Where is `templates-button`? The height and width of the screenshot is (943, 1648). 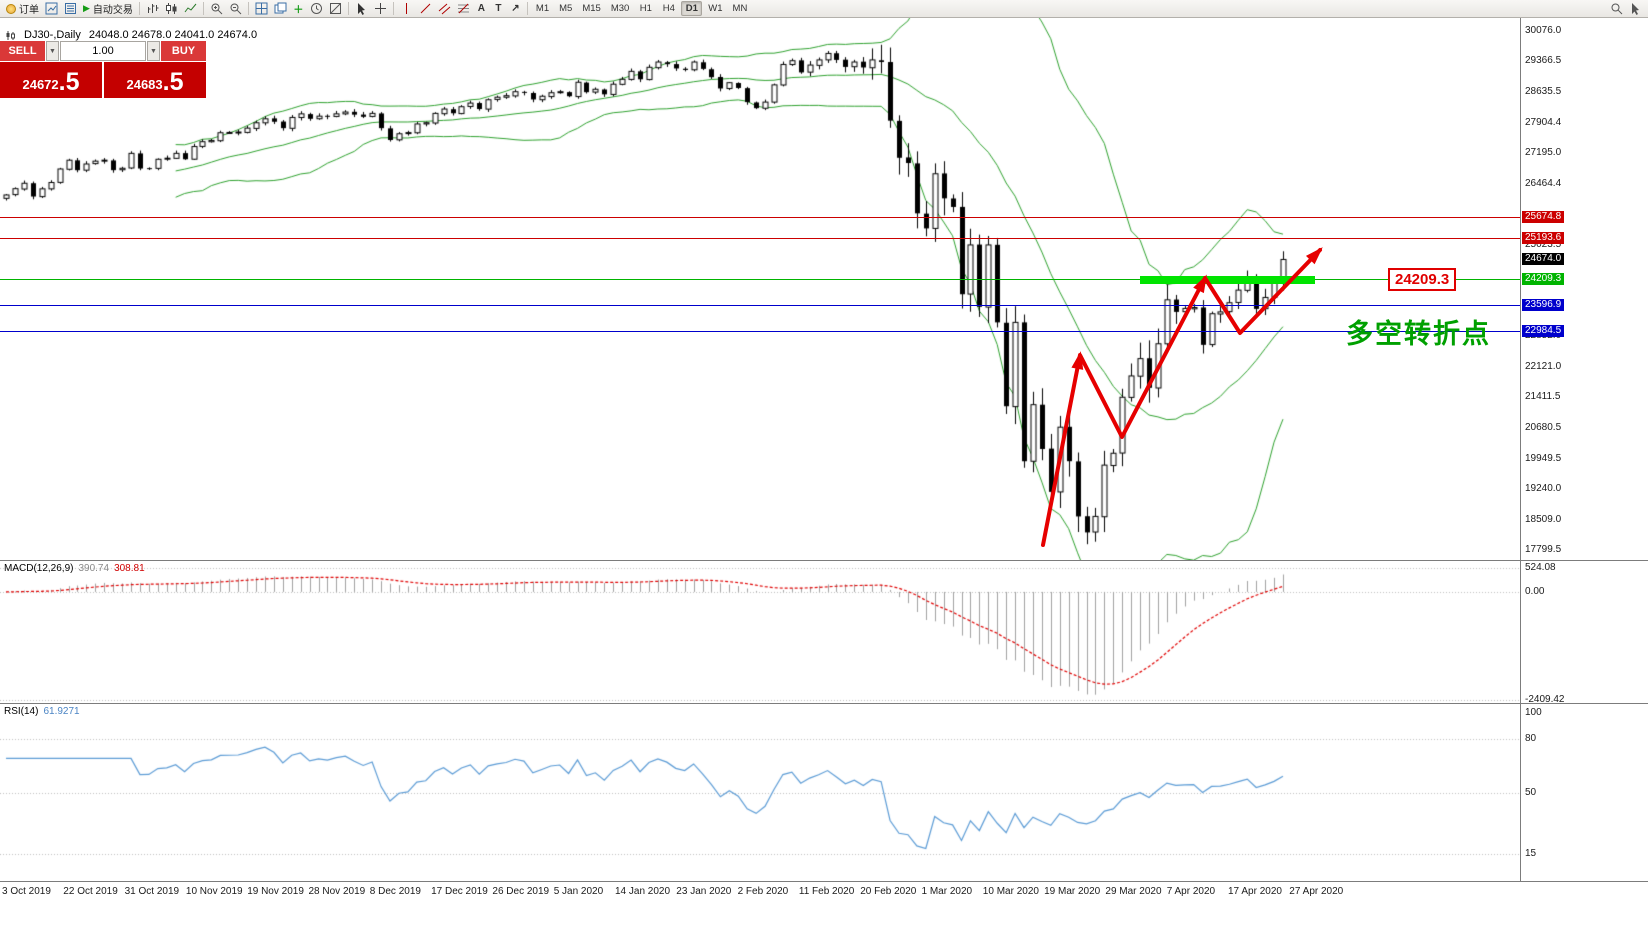
templates-button is located at coordinates (335, 9).